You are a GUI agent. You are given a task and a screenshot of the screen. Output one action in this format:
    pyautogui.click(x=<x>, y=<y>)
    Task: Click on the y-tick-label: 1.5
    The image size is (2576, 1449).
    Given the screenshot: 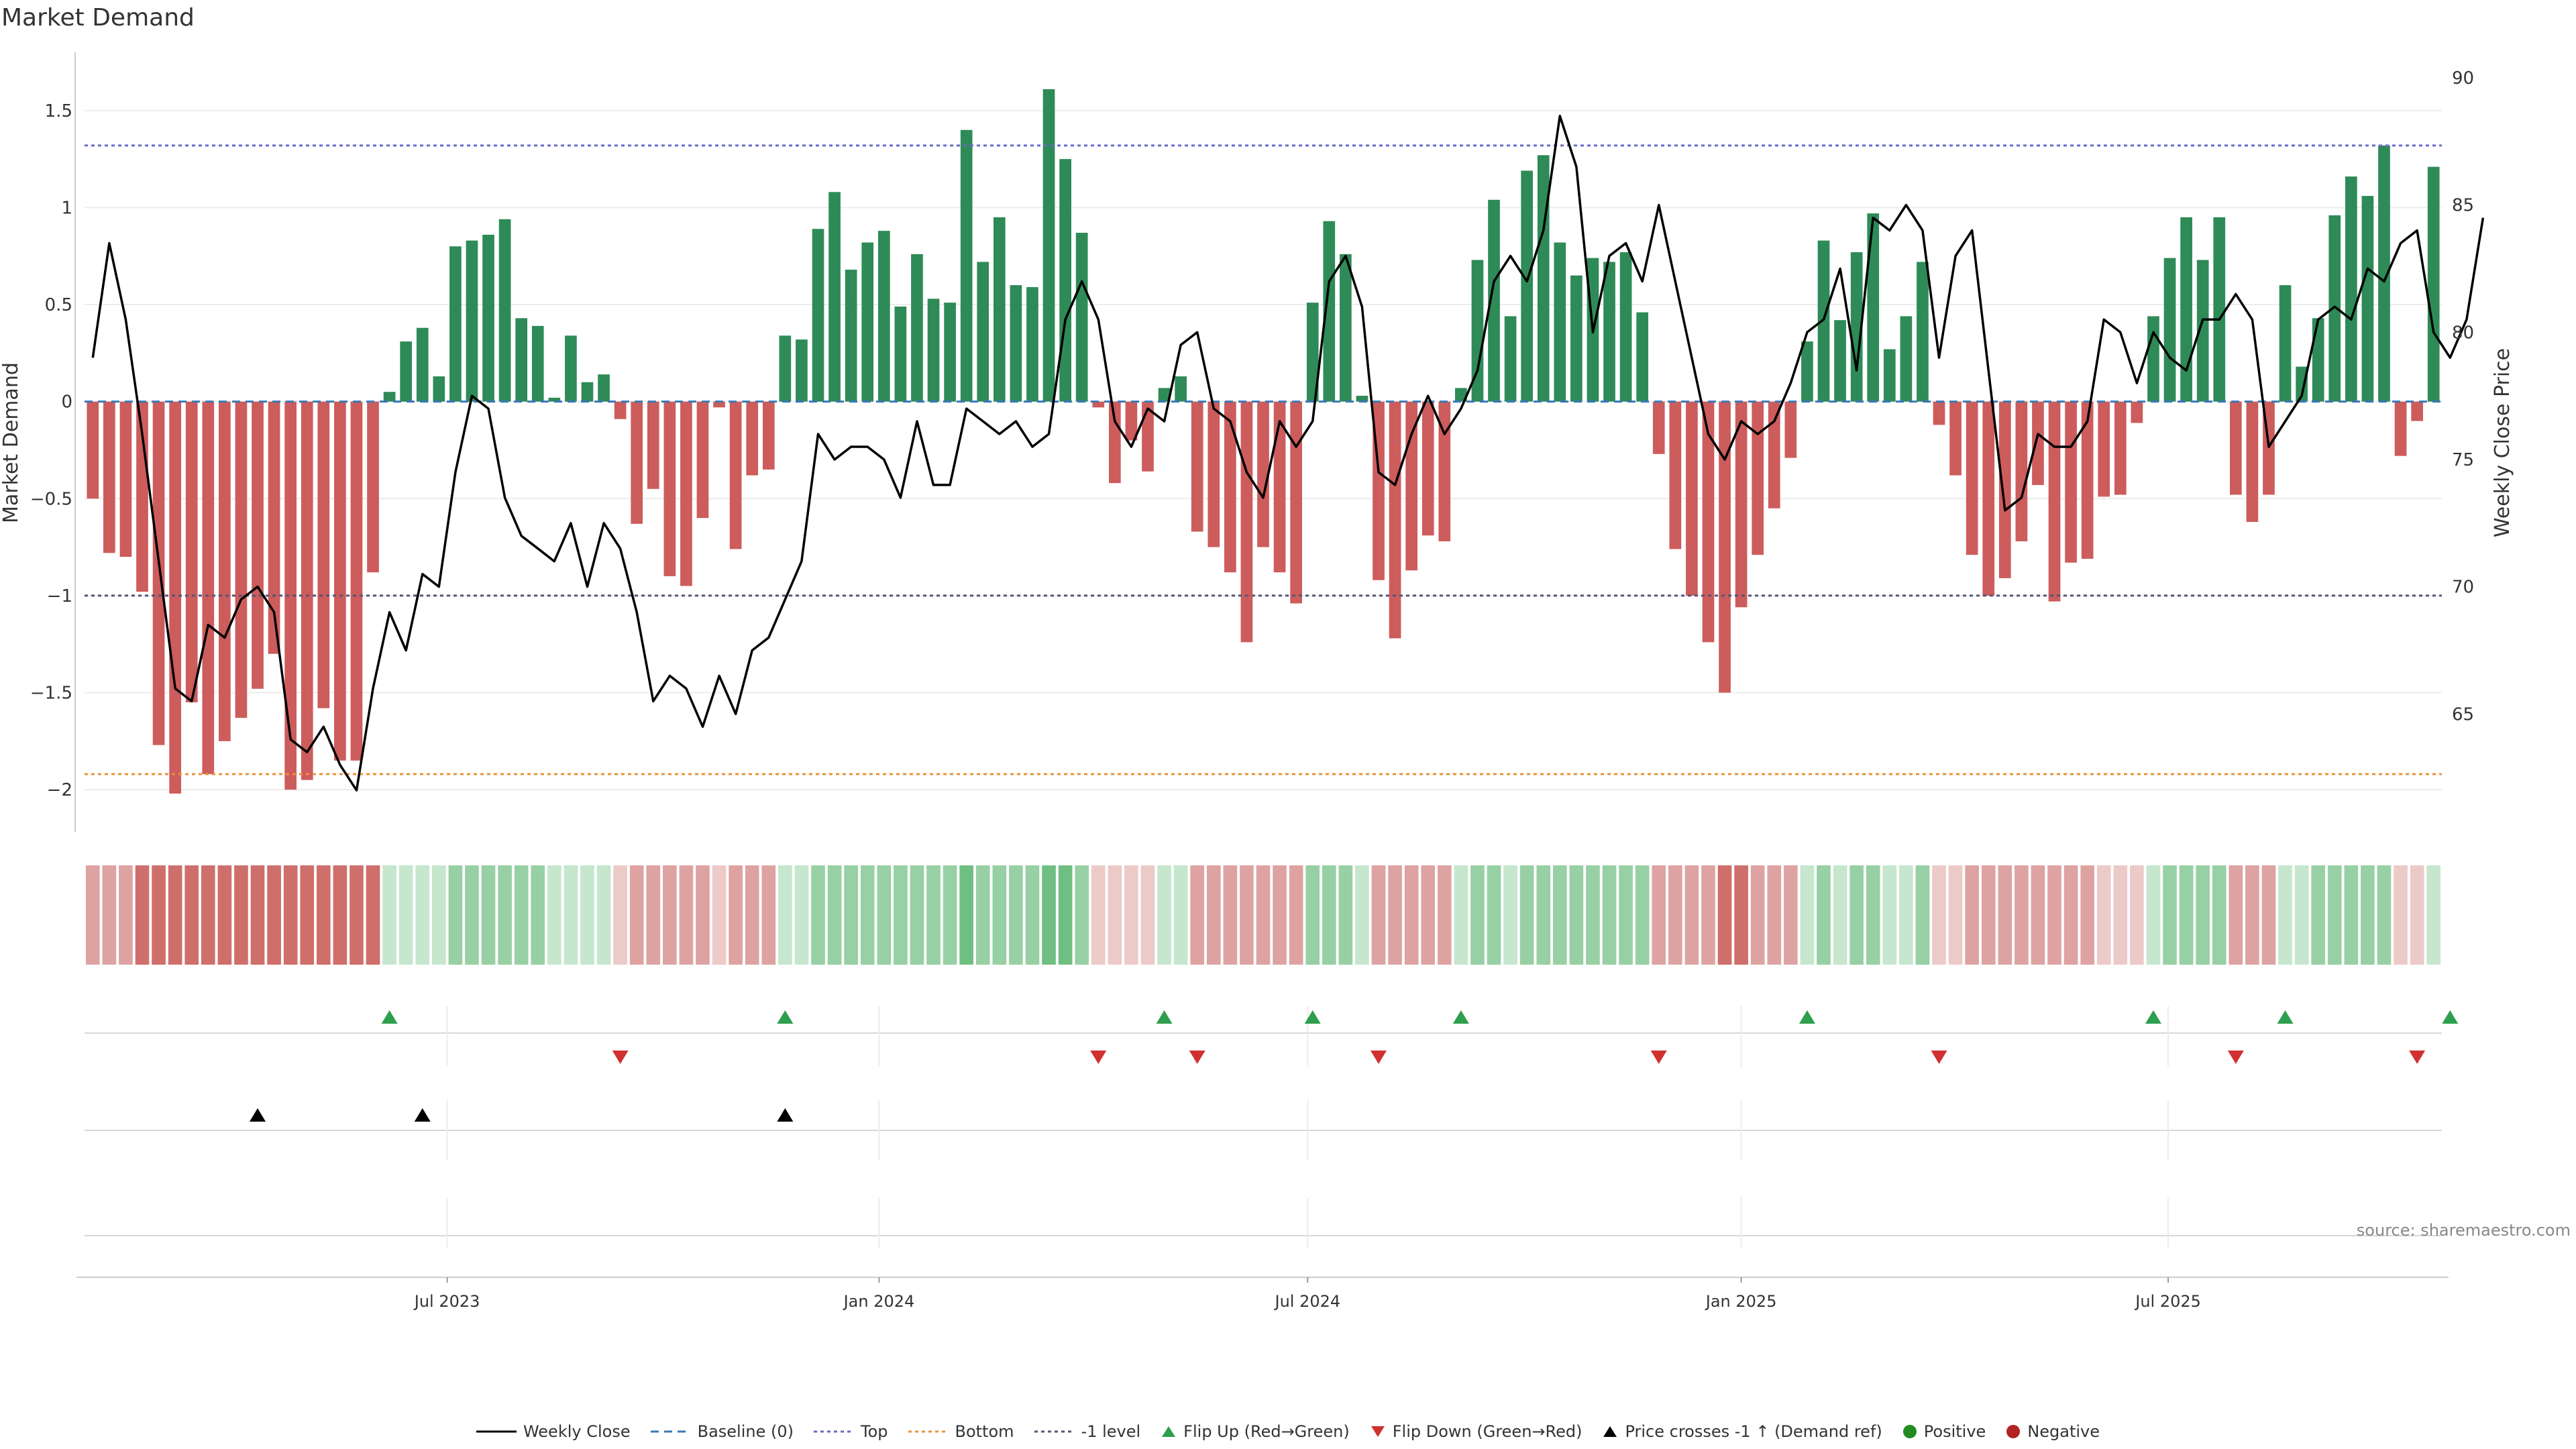 What is the action you would take?
    pyautogui.click(x=58, y=111)
    